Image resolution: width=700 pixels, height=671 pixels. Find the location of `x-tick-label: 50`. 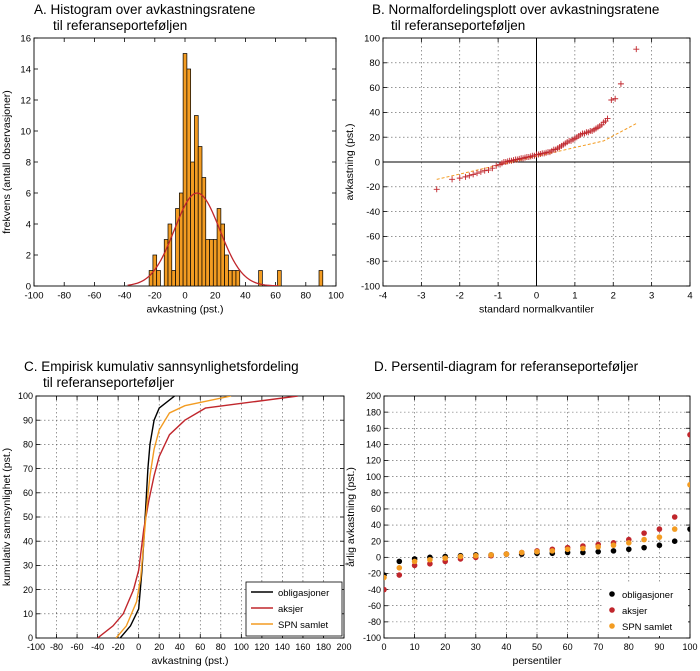

x-tick-label: 50 is located at coordinates (537, 647).